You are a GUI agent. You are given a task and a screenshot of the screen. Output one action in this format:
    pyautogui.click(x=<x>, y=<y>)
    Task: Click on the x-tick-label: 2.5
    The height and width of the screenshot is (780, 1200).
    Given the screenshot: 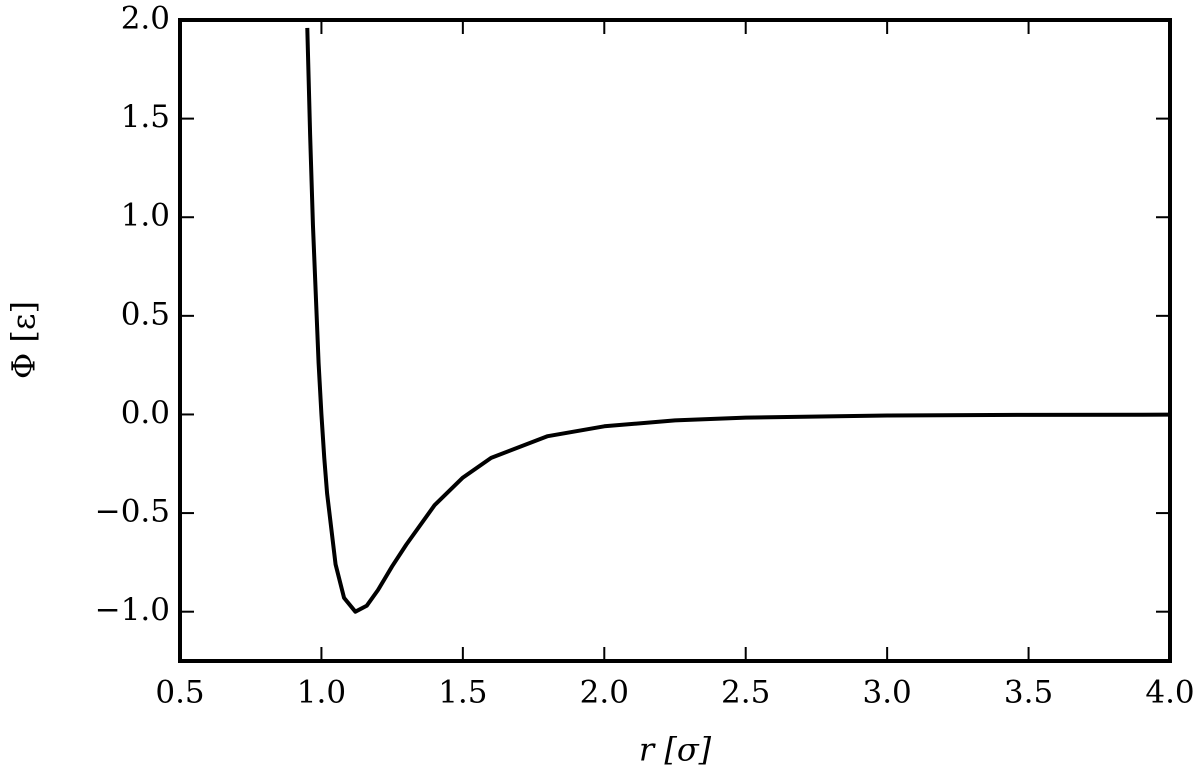 What is the action you would take?
    pyautogui.click(x=745, y=693)
    